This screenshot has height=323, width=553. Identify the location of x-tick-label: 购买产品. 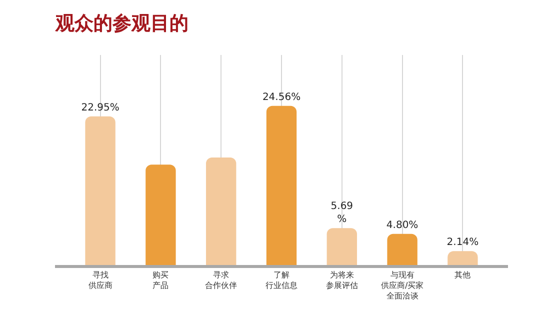
(160, 280).